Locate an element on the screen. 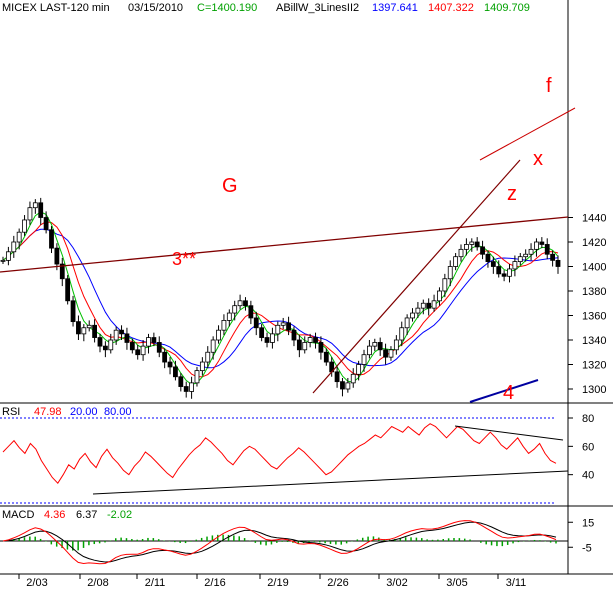 The image size is (613, 593). header-symbol: MICEX LAST-120 min is located at coordinates (56, 8).